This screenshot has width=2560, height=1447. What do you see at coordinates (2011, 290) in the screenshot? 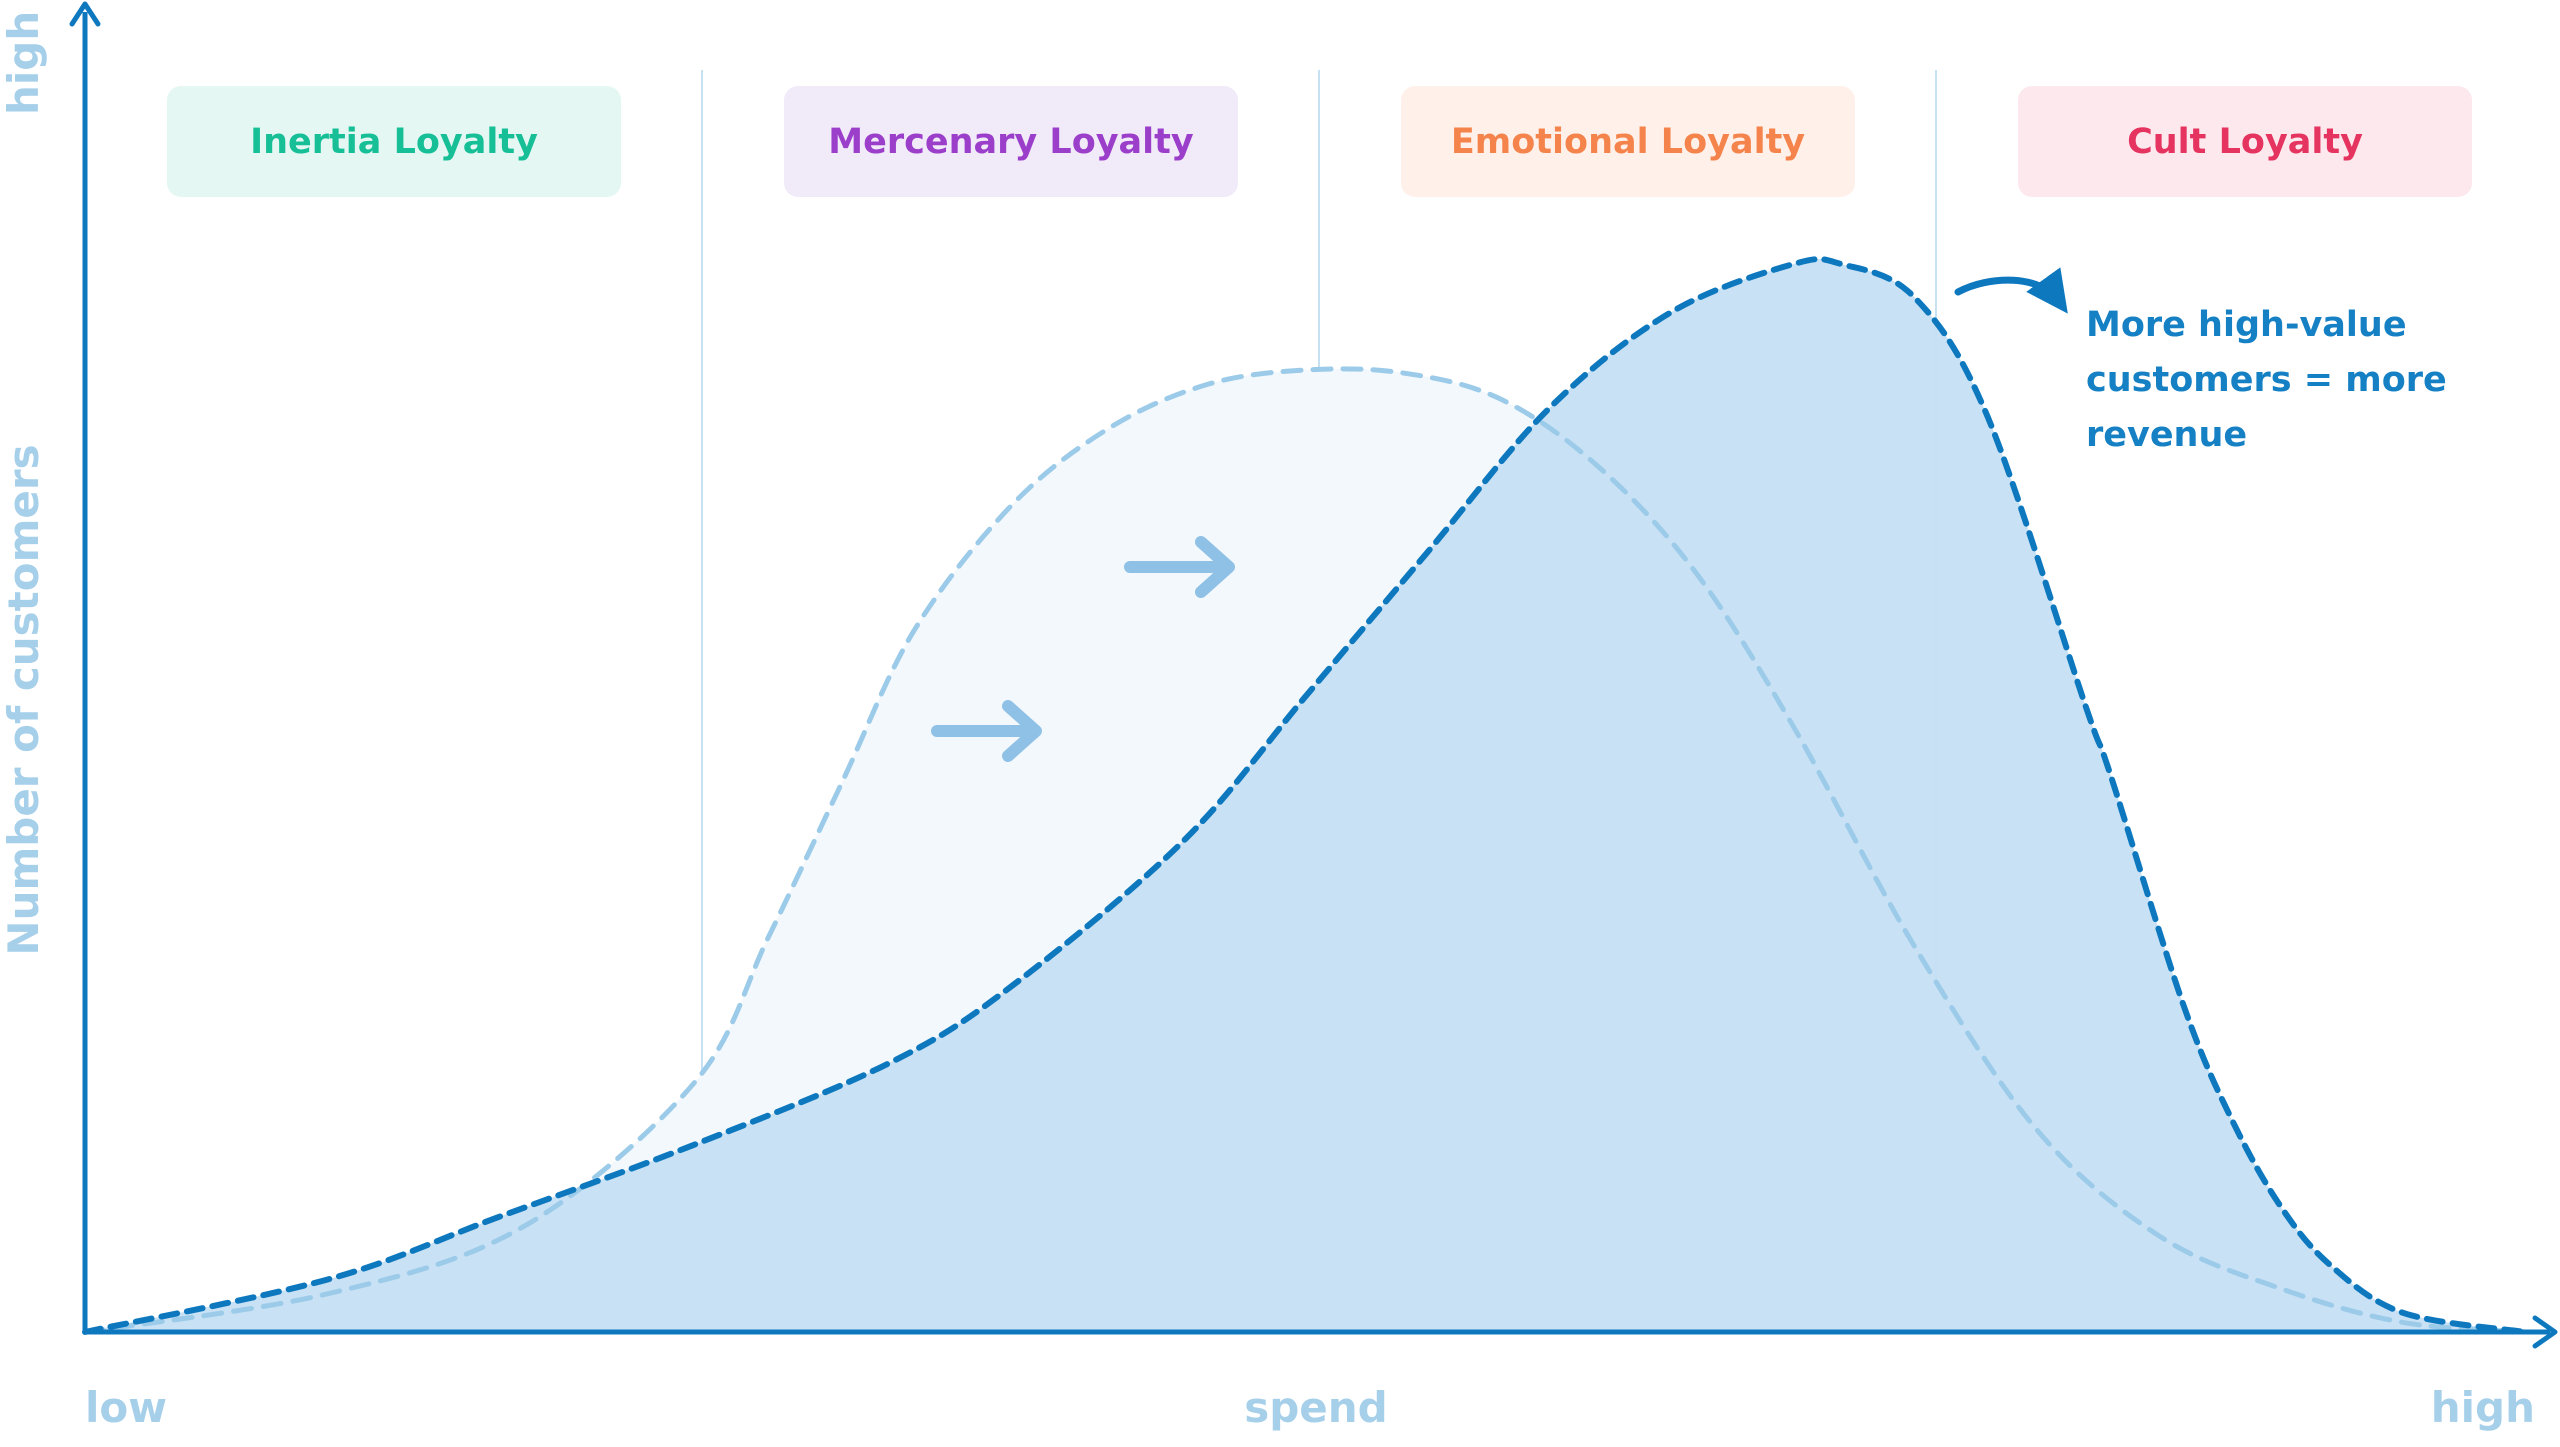
I see `annotation-arrow-icon` at bounding box center [2011, 290].